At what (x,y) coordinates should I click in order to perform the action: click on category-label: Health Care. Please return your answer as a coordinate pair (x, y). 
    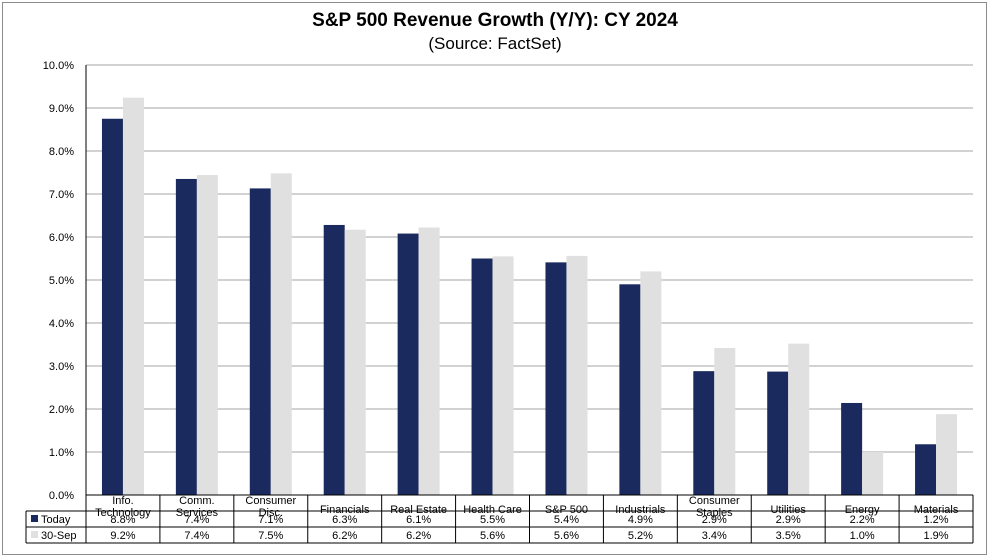
    Looking at the image, I should click on (492, 510).